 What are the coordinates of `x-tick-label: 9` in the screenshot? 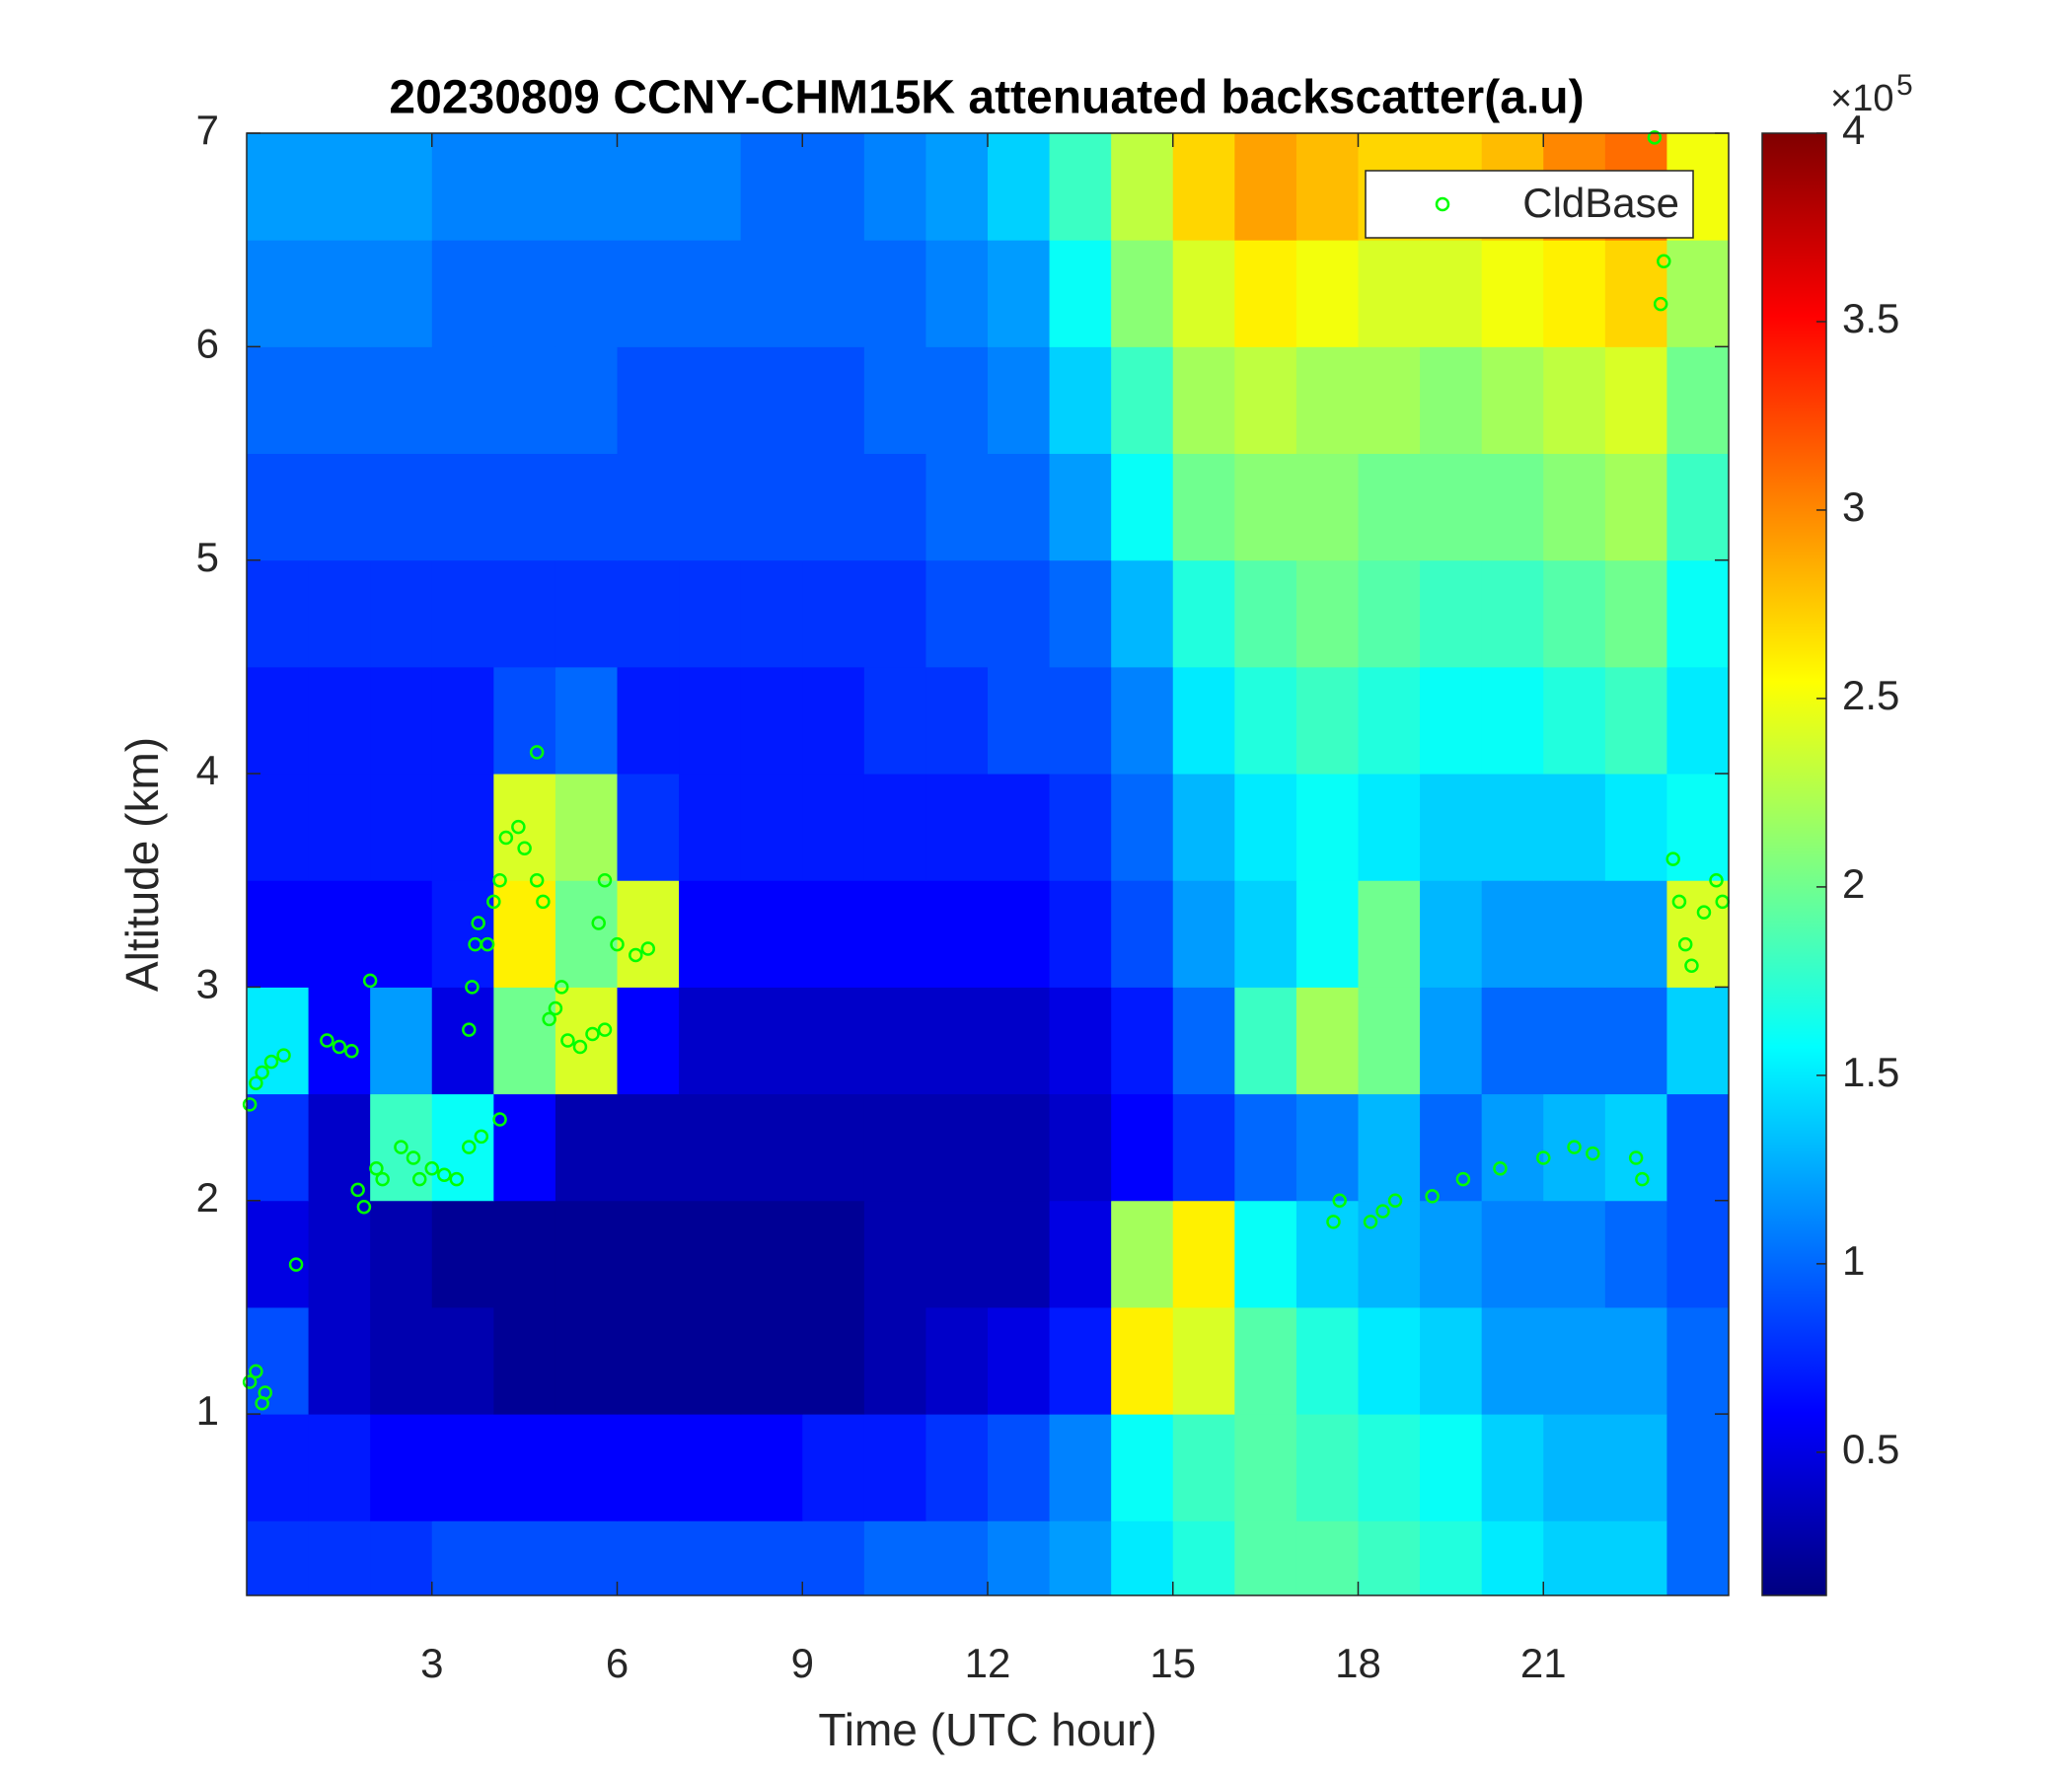 It's located at (803, 1663).